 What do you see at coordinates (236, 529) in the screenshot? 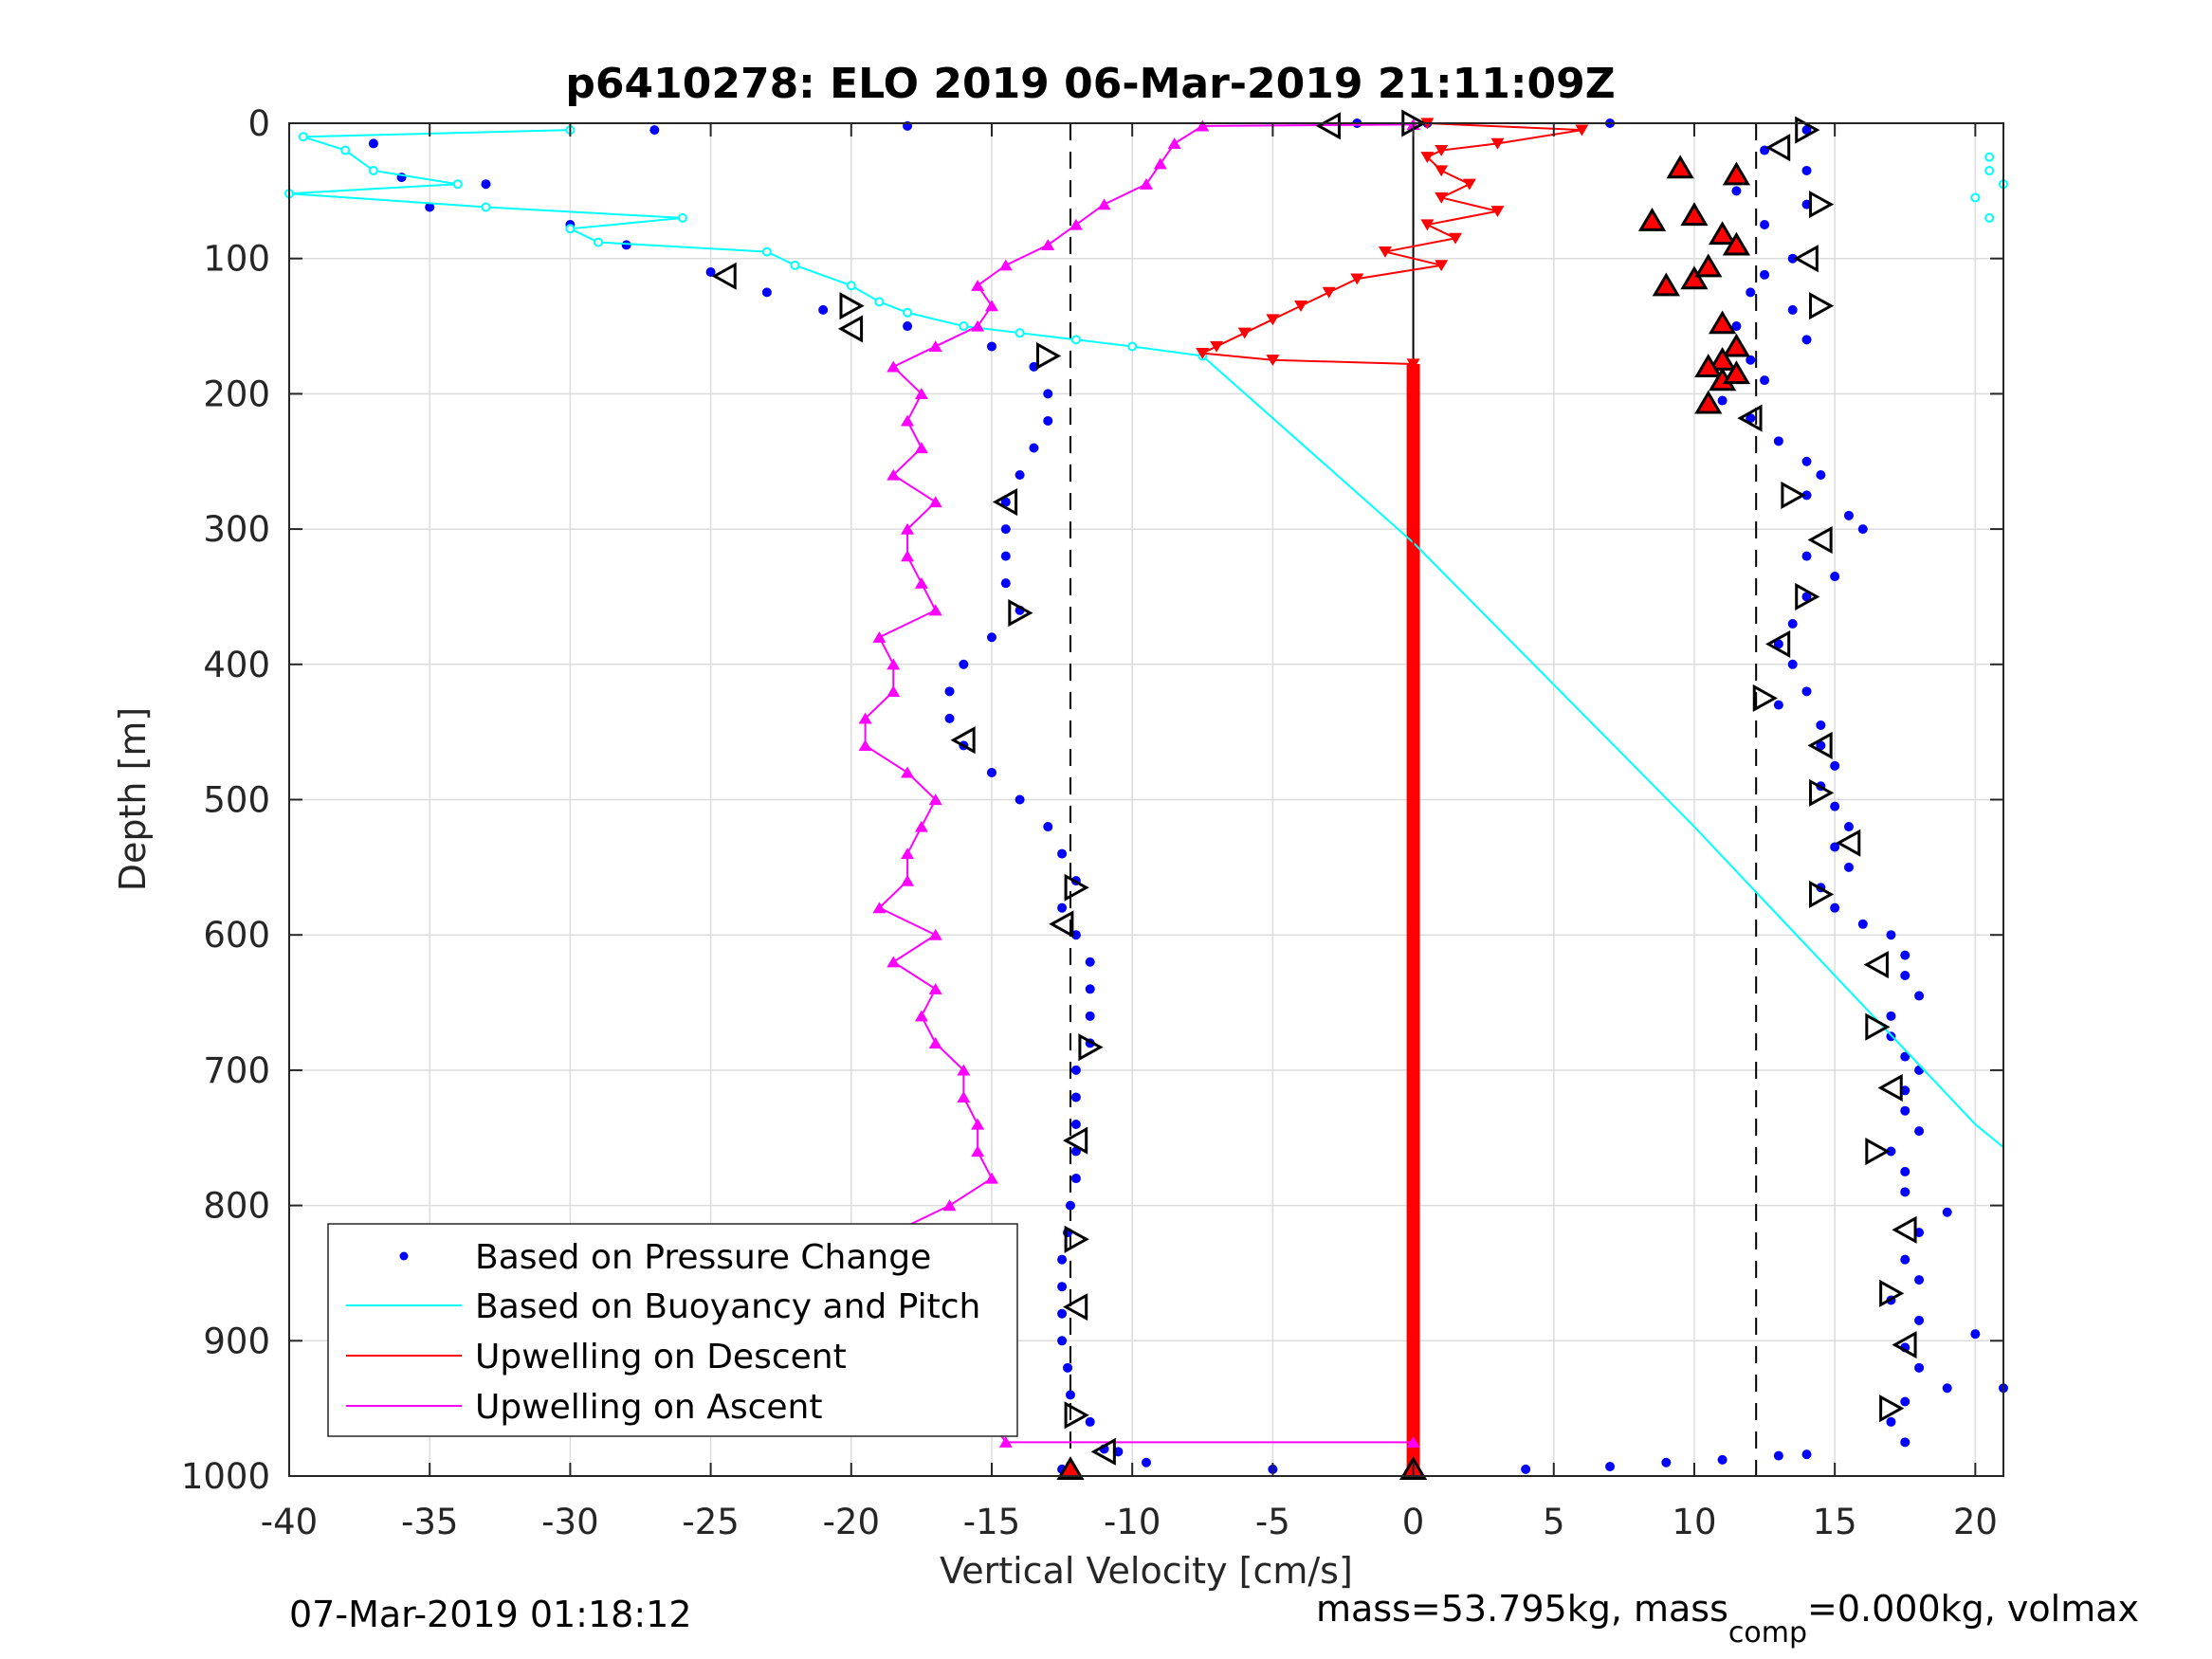
I see `y-tick-label: 300` at bounding box center [236, 529].